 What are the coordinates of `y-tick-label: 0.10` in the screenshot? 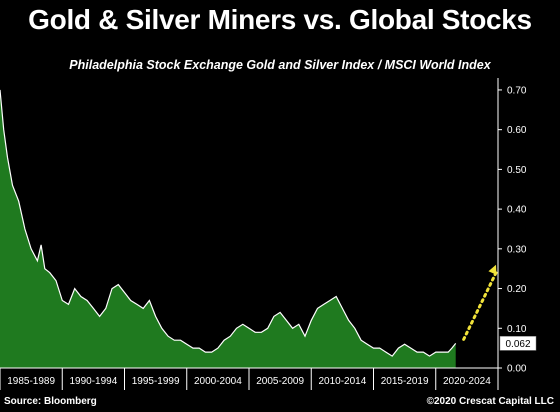 It's located at (517, 329).